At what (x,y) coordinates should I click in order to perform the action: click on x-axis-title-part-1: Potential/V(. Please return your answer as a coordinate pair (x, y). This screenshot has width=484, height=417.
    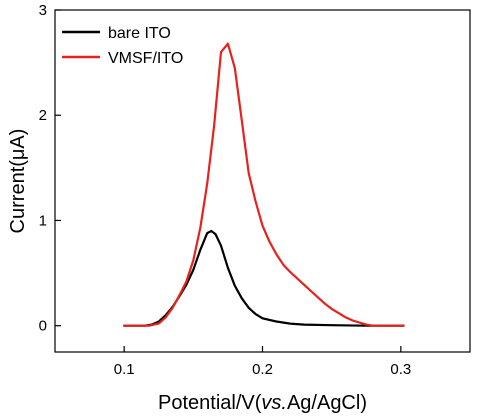
    Looking at the image, I should click on (210, 403).